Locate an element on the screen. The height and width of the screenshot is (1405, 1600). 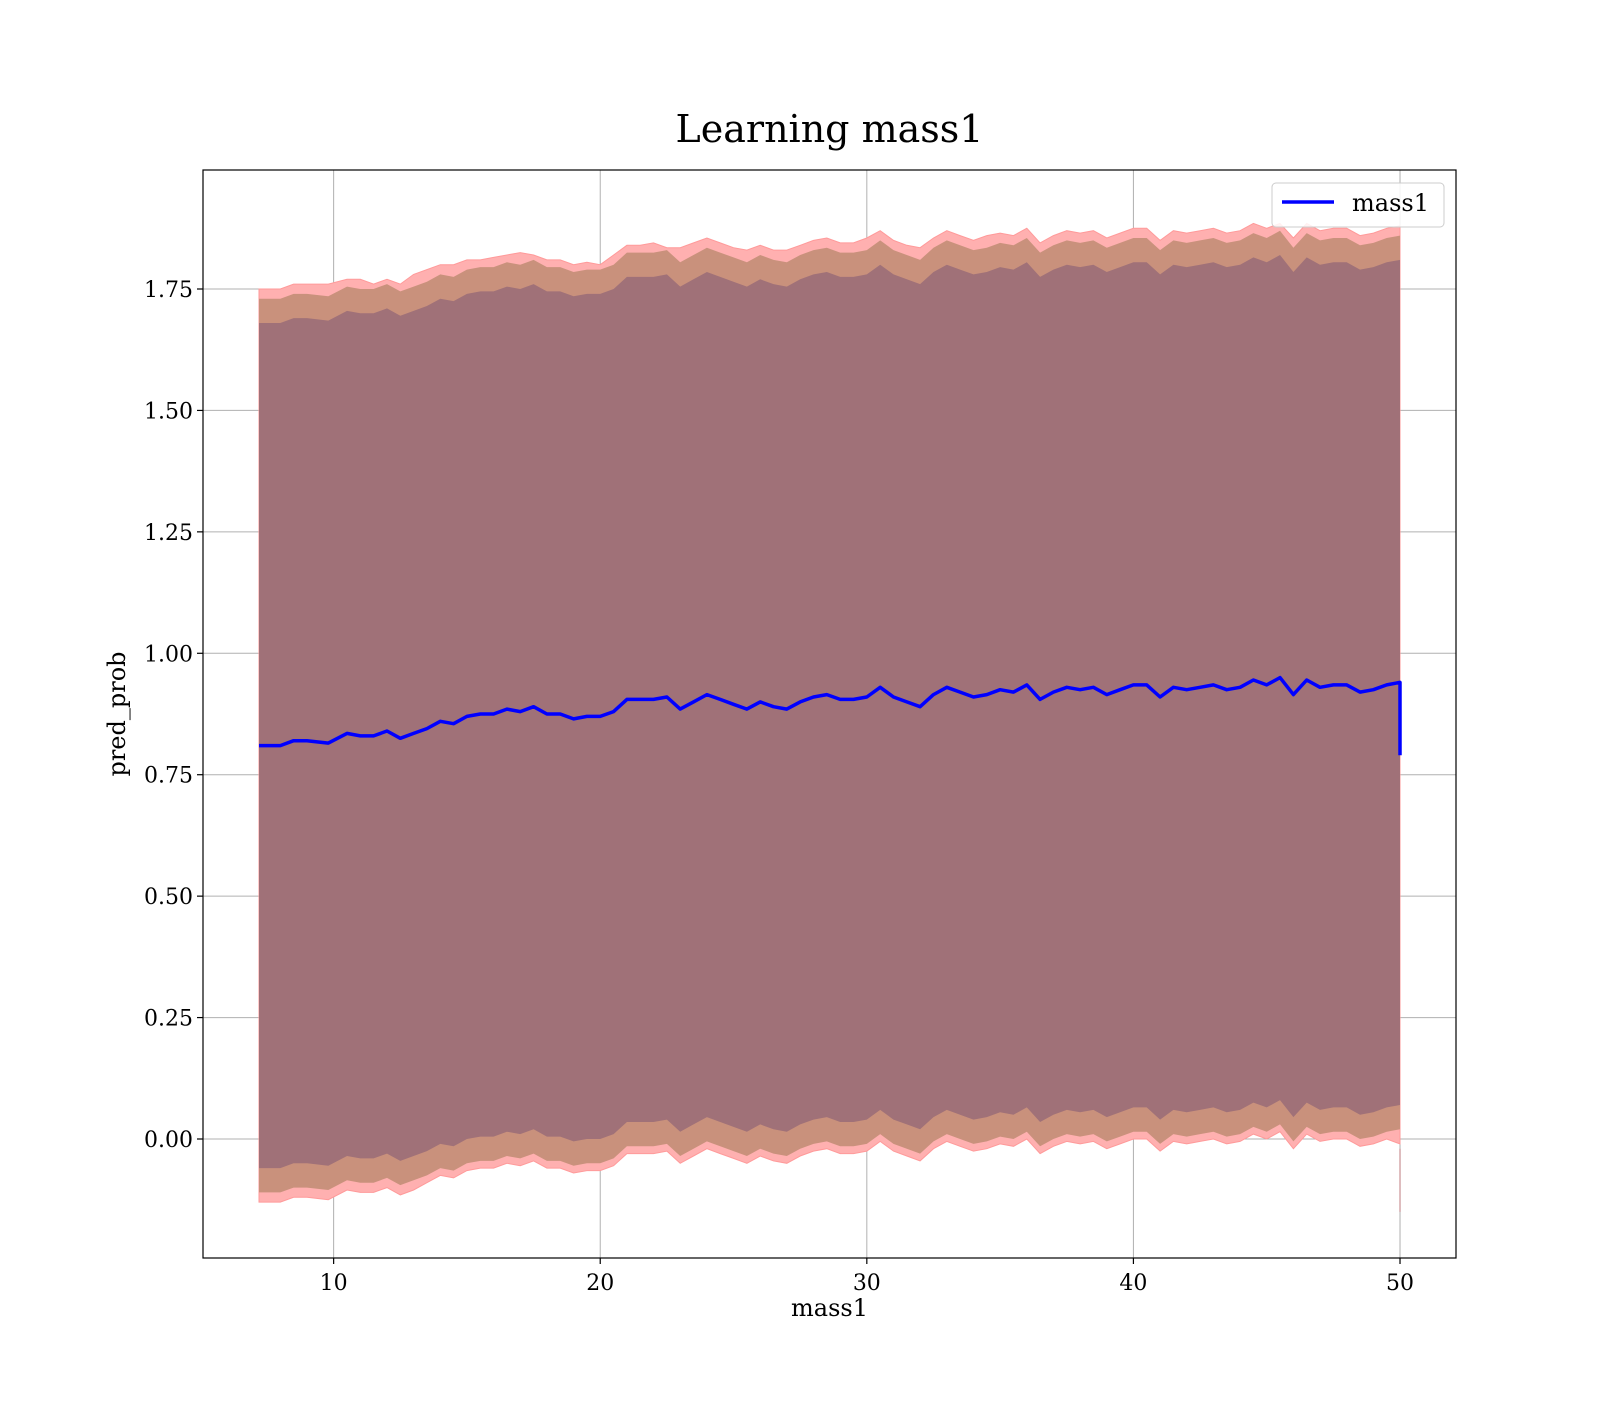
chart-title: Learning mass1 is located at coordinates (830, 129).